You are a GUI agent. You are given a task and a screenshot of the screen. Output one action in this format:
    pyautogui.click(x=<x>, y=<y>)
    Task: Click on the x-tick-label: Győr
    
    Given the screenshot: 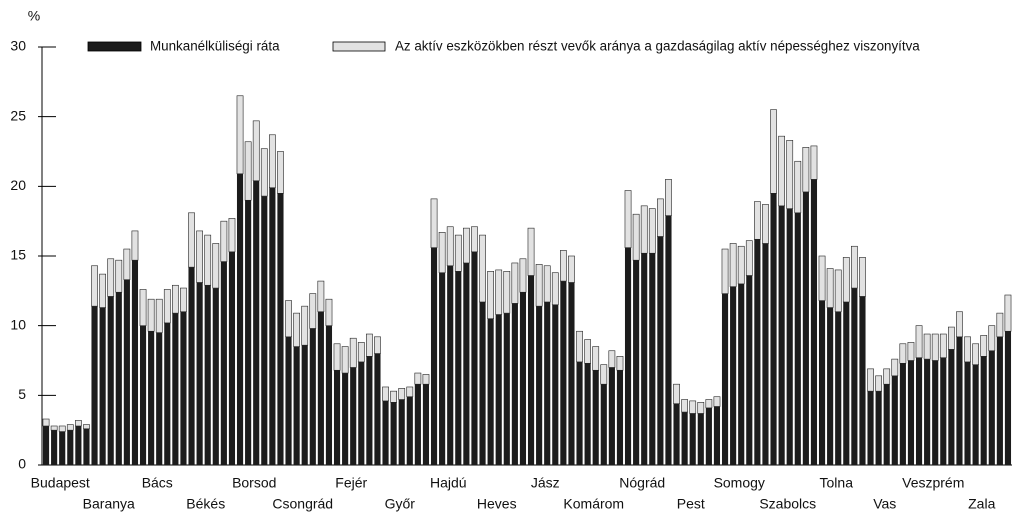 What is the action you would take?
    pyautogui.click(x=400, y=504)
    